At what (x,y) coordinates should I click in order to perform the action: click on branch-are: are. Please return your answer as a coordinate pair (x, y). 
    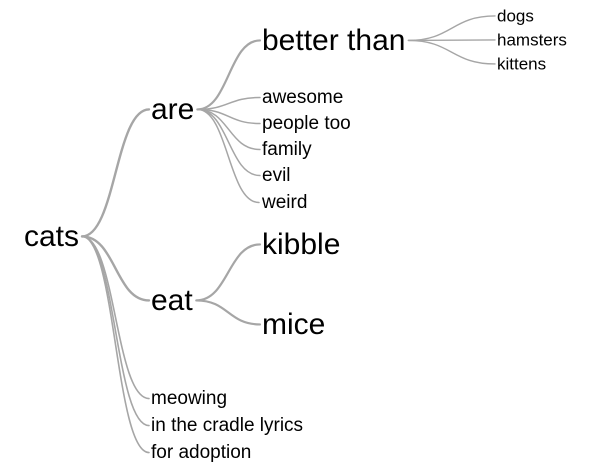
    Looking at the image, I should click on (172, 109).